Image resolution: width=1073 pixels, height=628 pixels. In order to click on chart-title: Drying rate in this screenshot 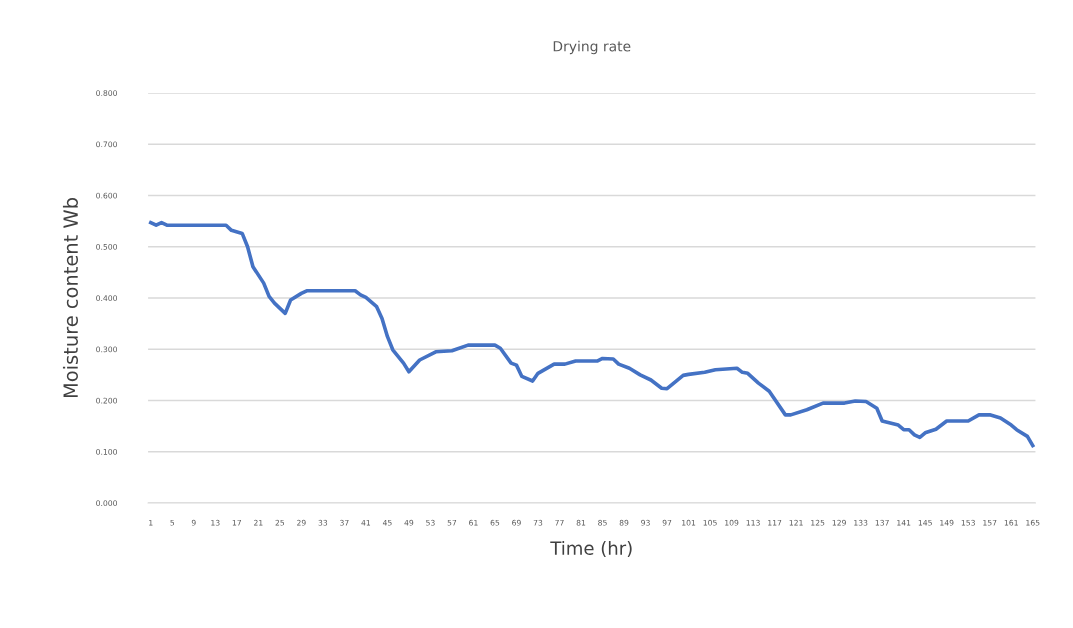, I will do `click(592, 47)`.